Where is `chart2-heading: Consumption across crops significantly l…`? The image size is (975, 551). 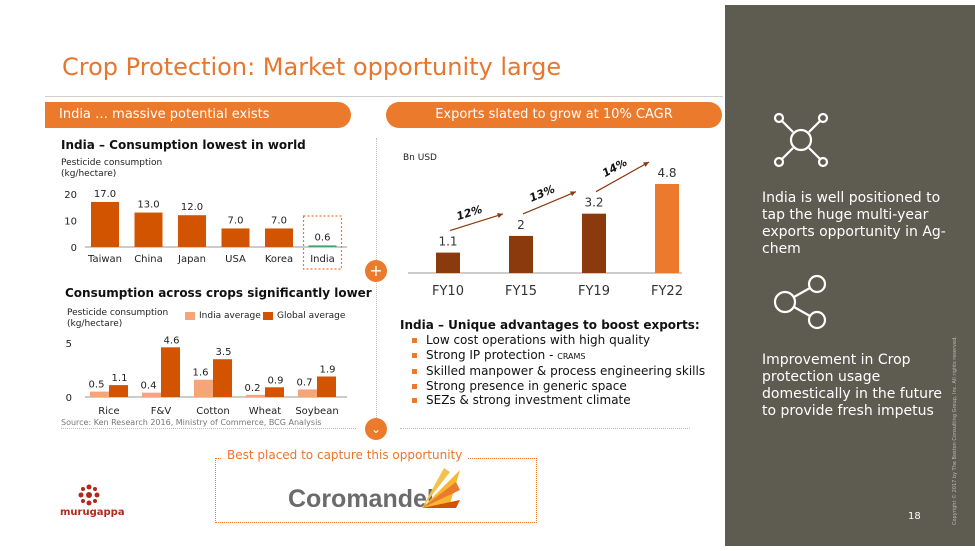 chart2-heading: Consumption across crops significantly l… is located at coordinates (218, 293).